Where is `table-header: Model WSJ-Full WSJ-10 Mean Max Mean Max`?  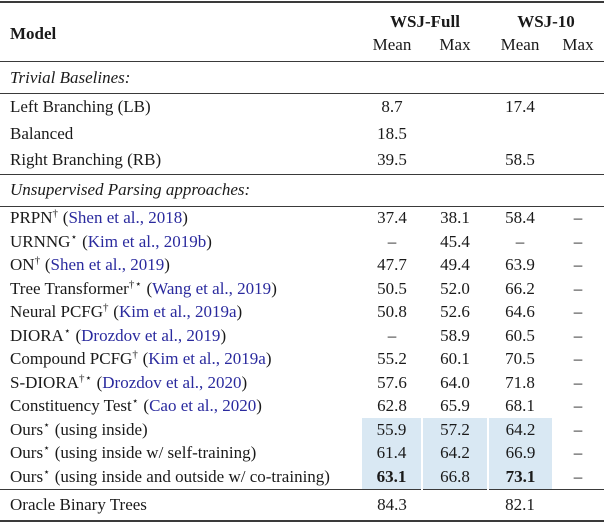 table-header: Model WSJ-Full WSJ-10 Mean Max Mean Max is located at coordinates (302, 31).